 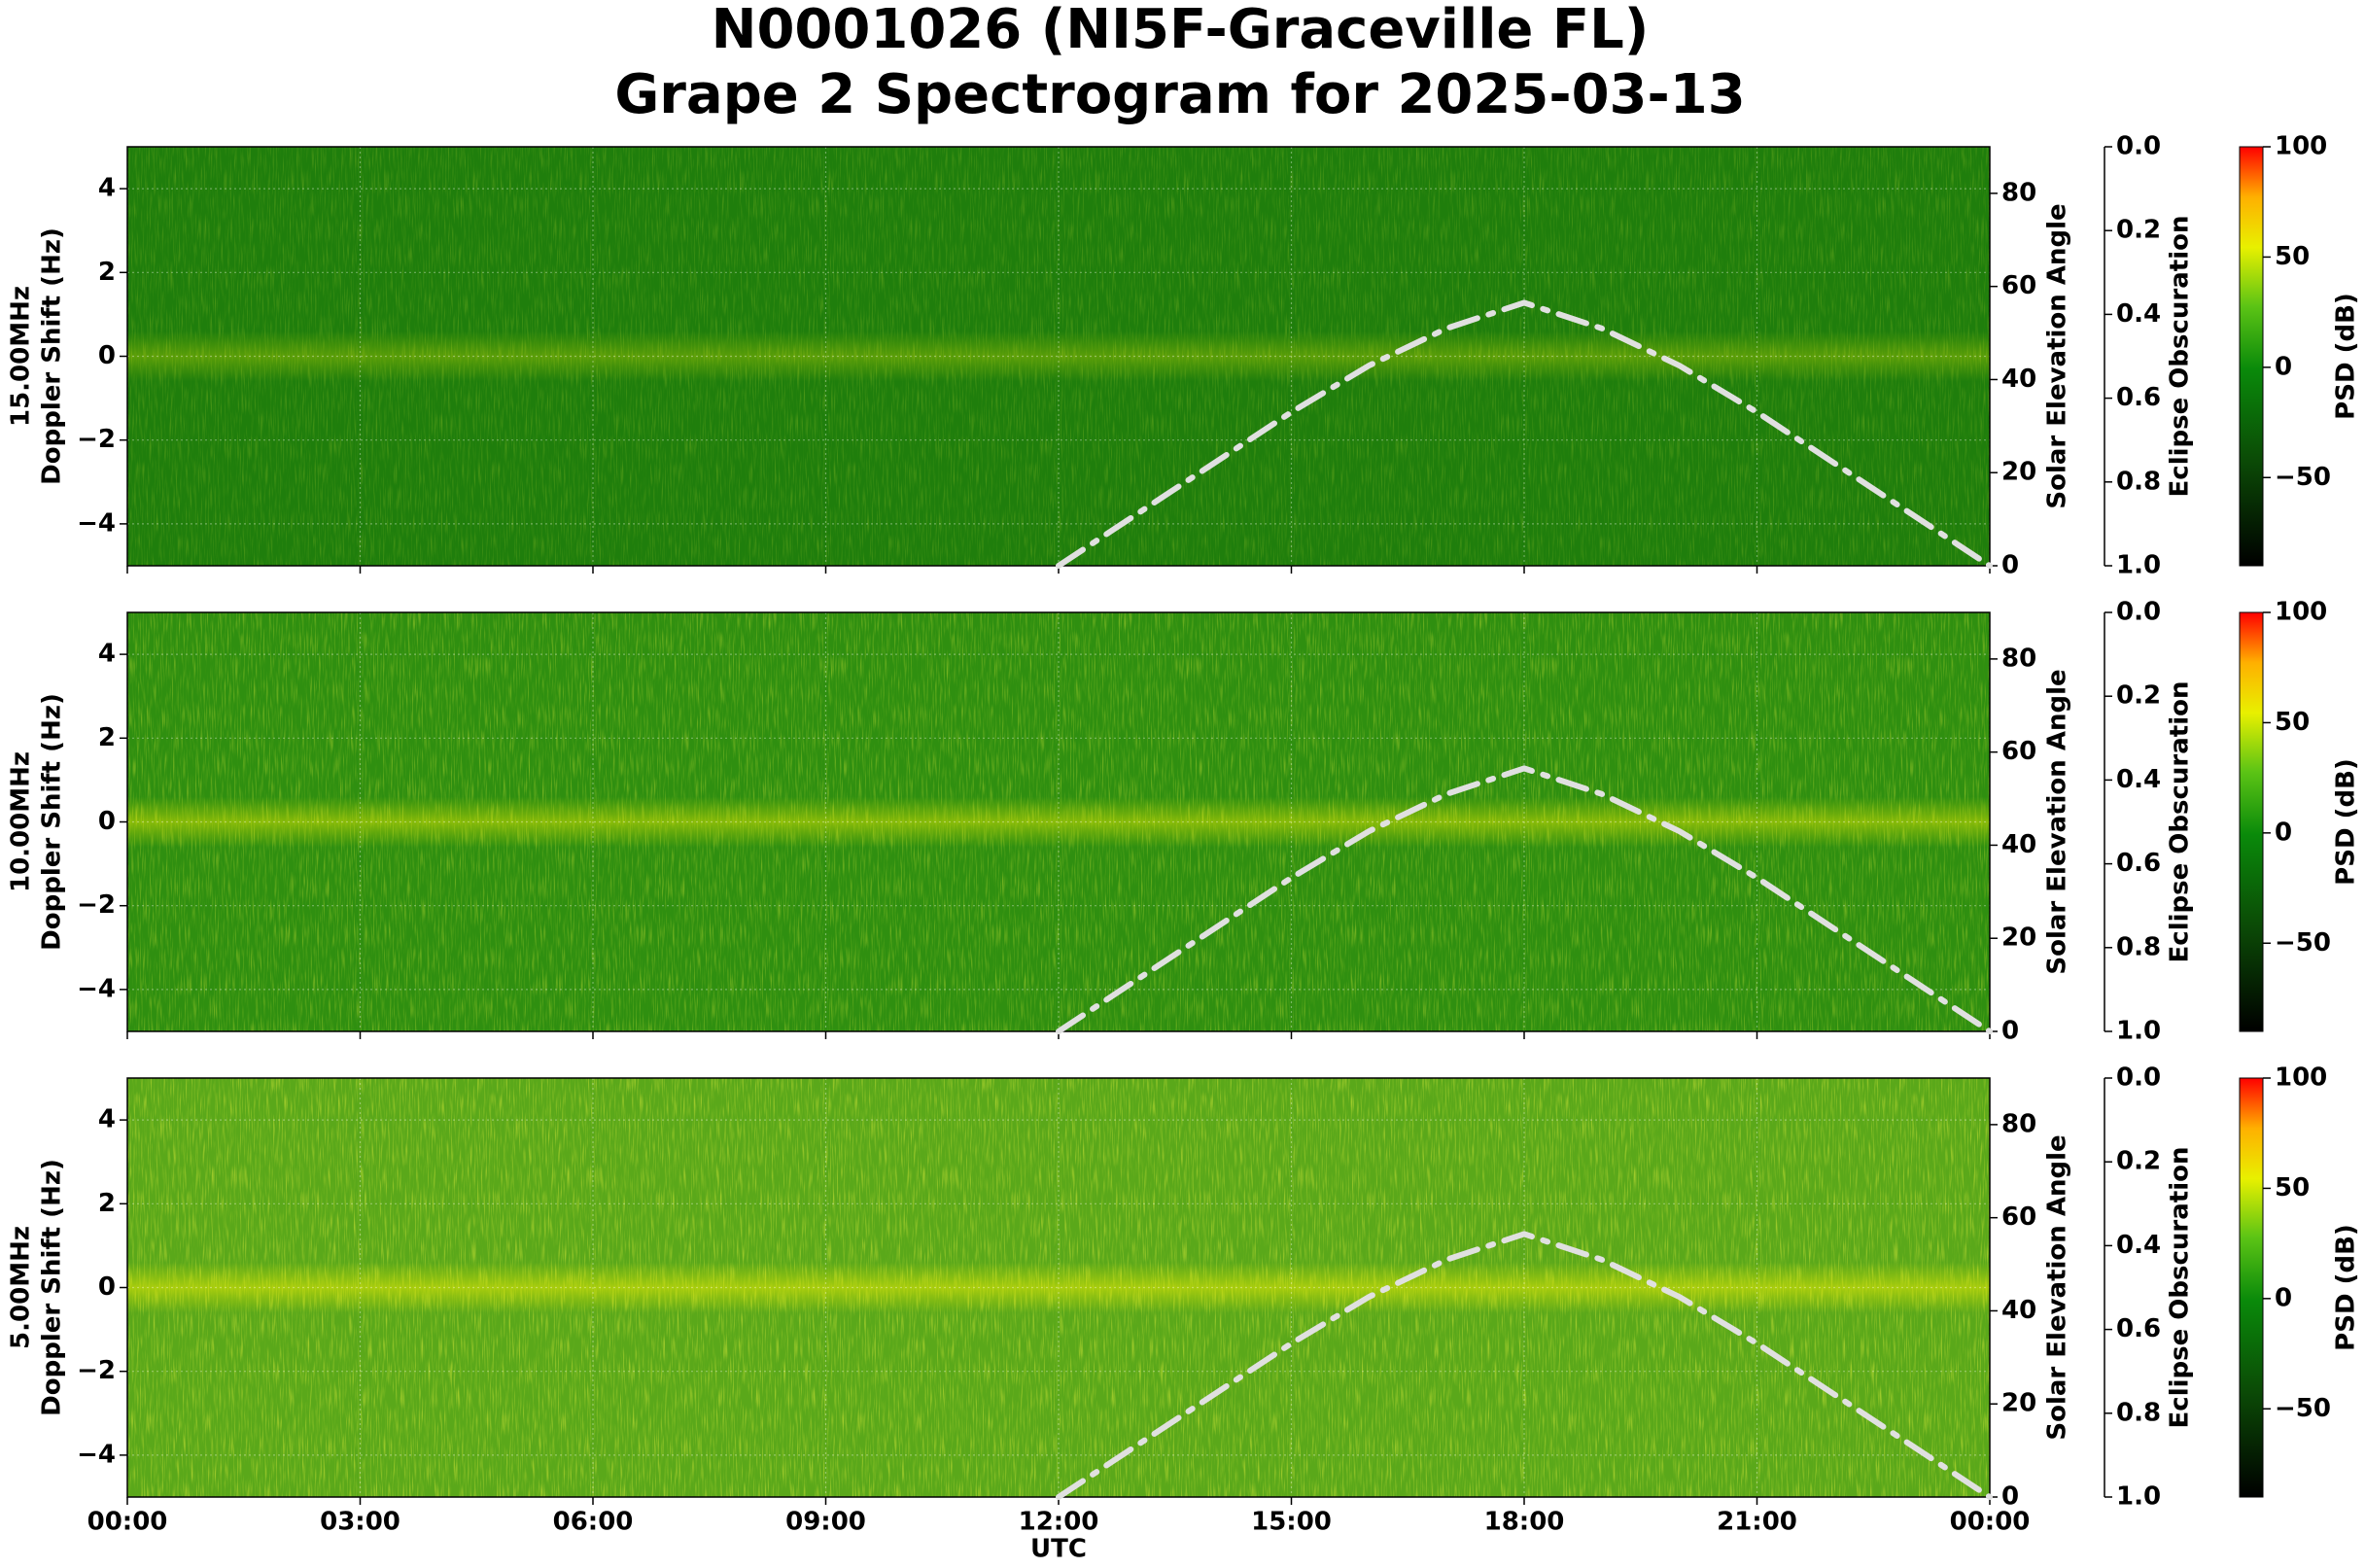 What do you see at coordinates (1058, 1549) in the screenshot?
I see `x-axis-label: UTC` at bounding box center [1058, 1549].